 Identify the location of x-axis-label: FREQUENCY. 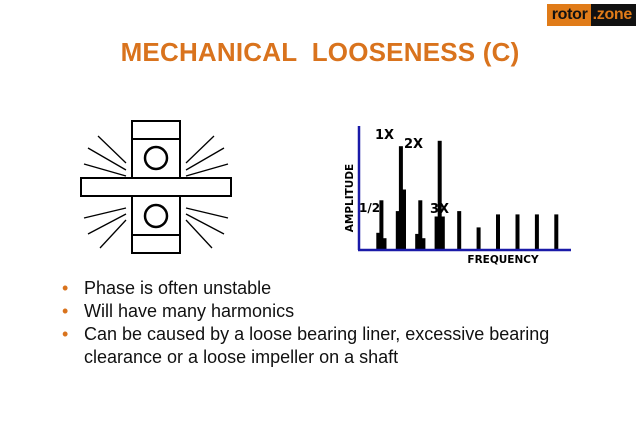
(503, 260).